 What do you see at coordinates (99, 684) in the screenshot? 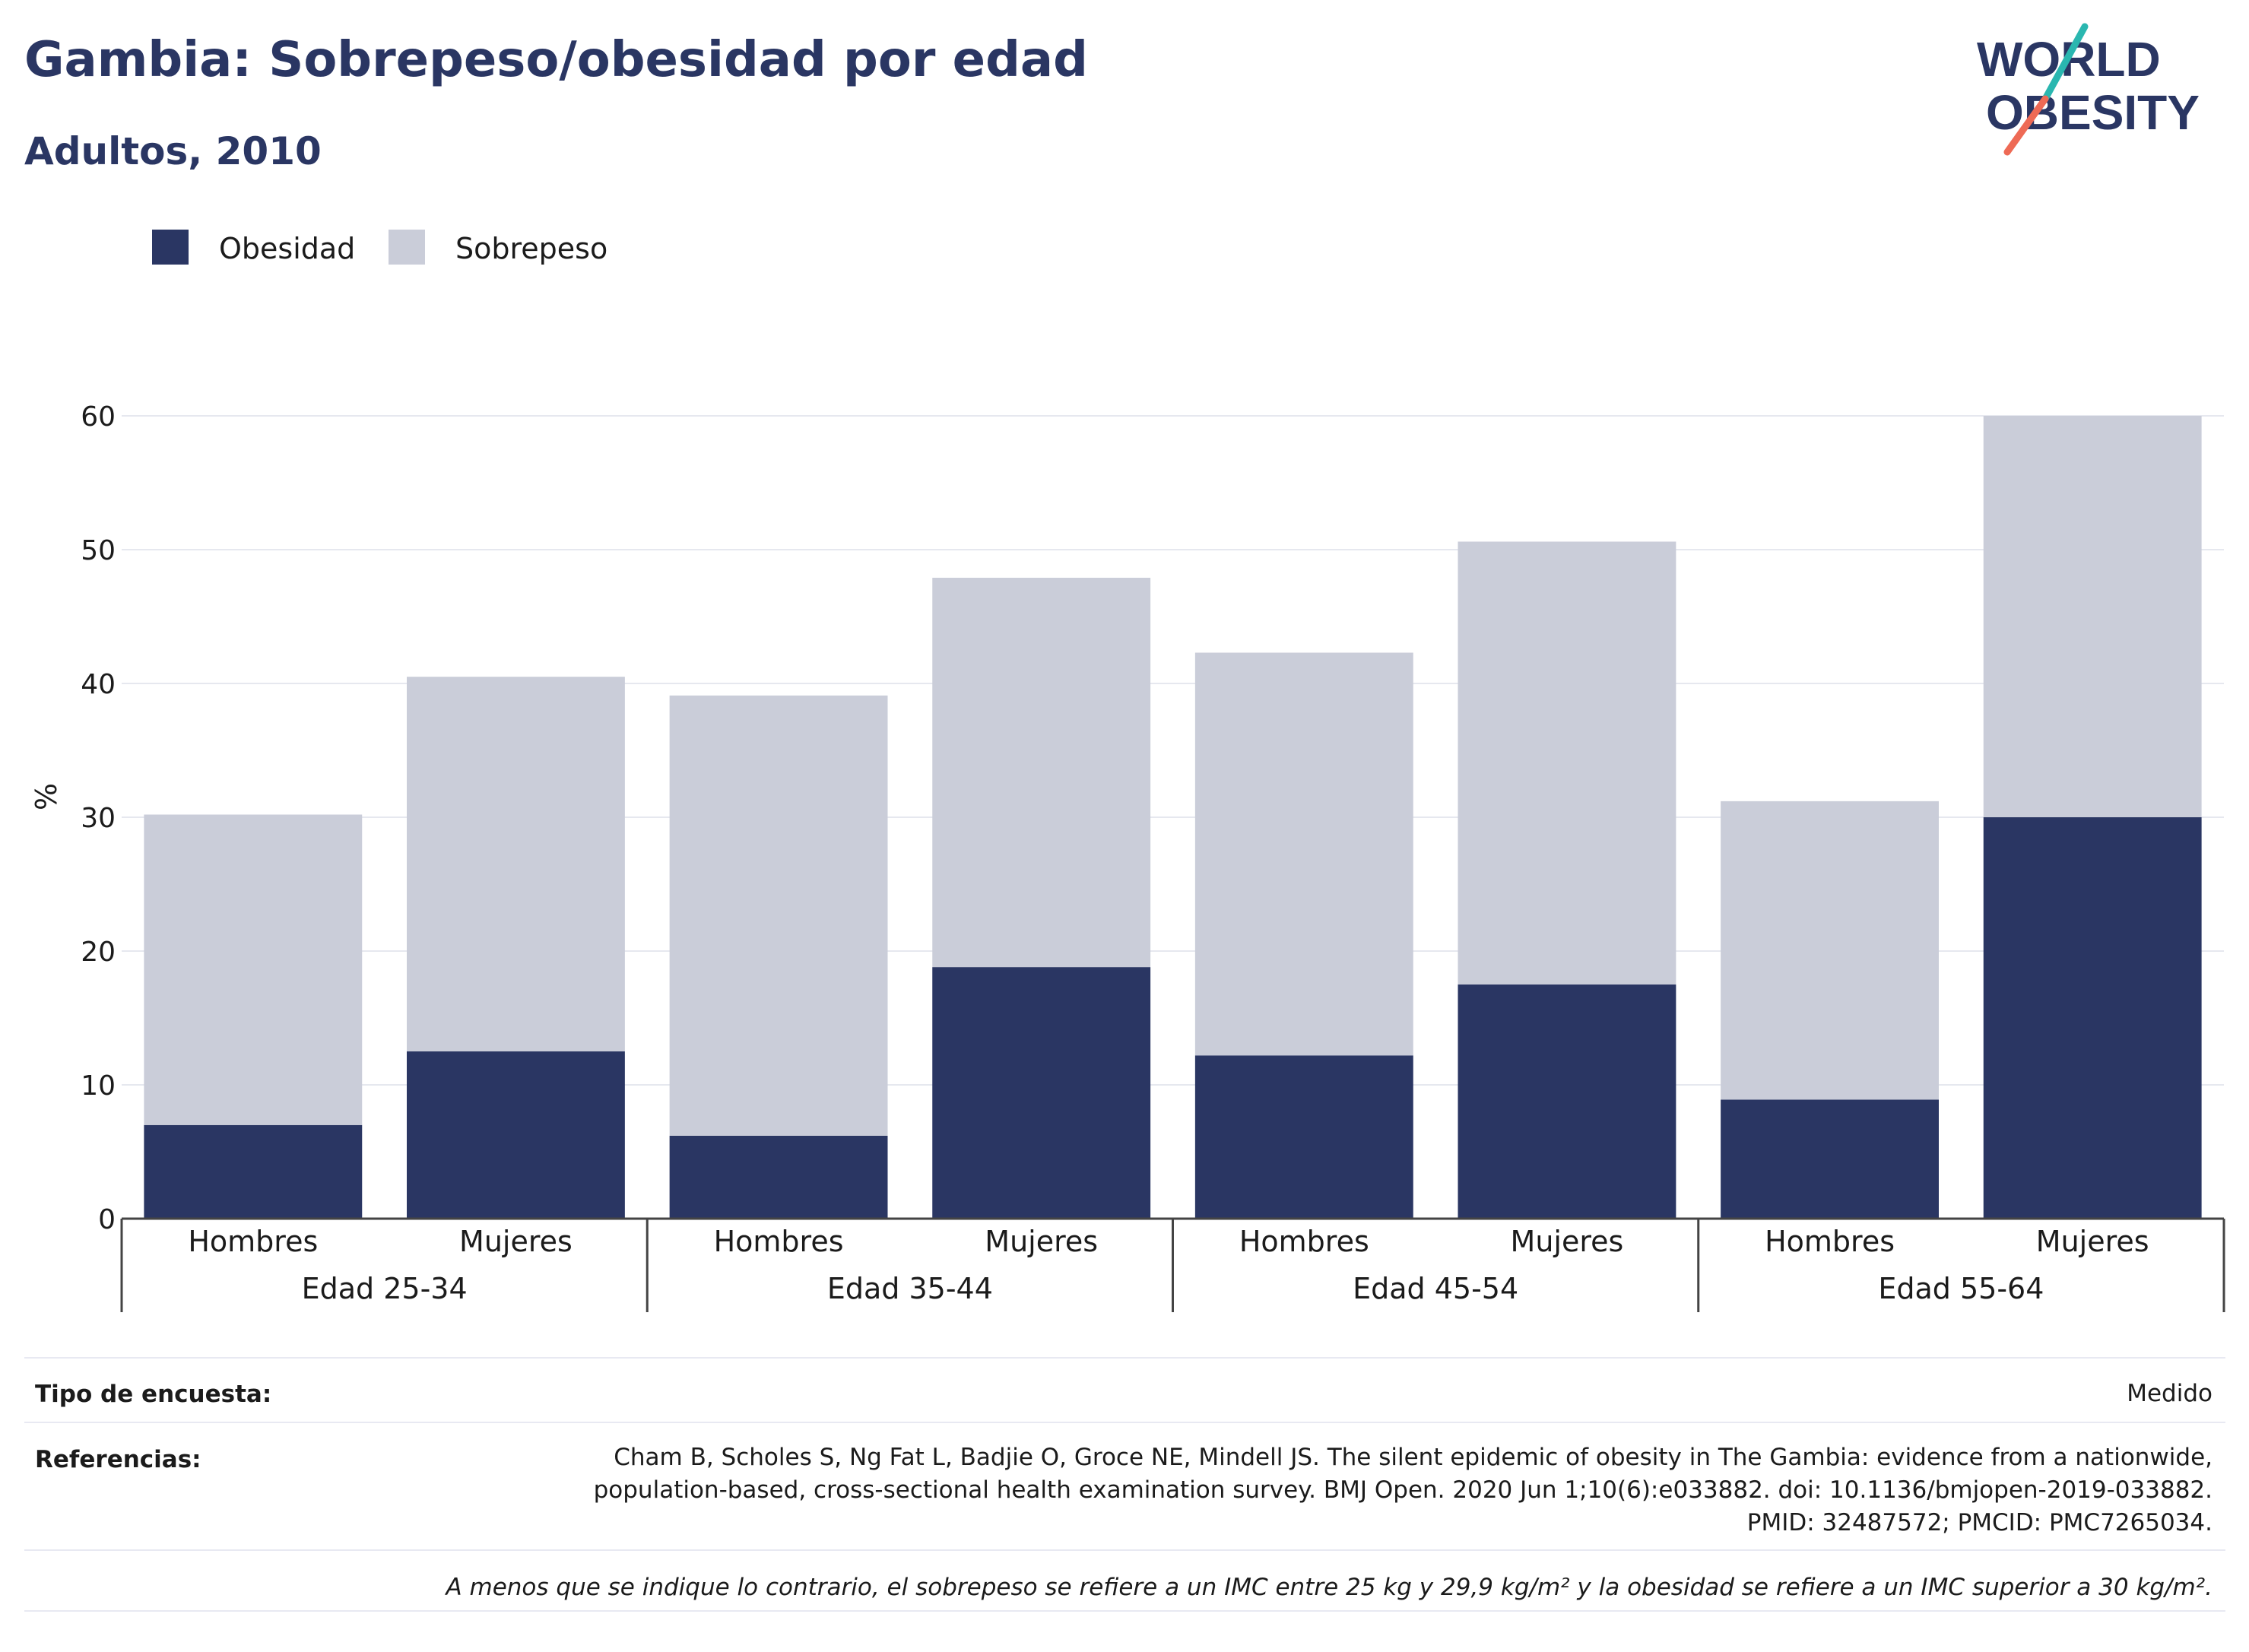
I see `y-tick-label: 40` at bounding box center [99, 684].